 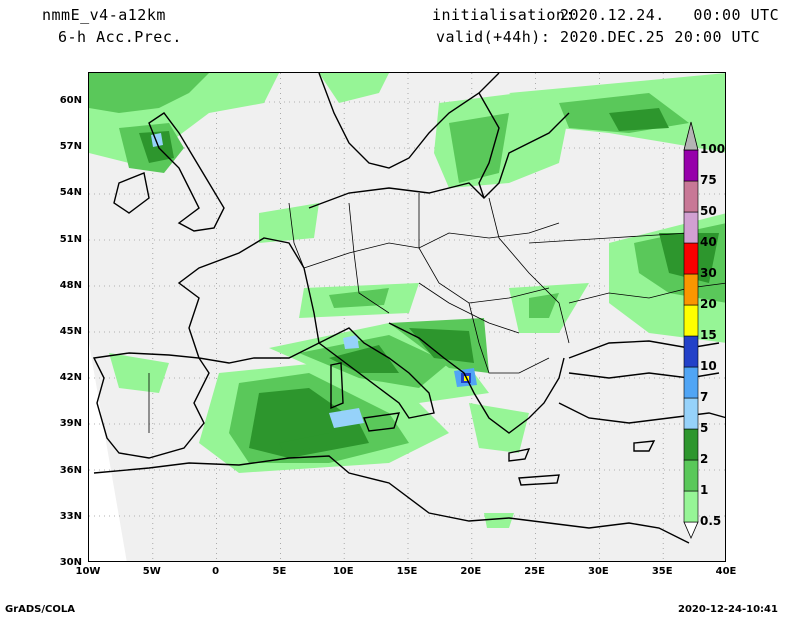 What do you see at coordinates (70, 562) in the screenshot?
I see `lat-tick-label: 30N` at bounding box center [70, 562].